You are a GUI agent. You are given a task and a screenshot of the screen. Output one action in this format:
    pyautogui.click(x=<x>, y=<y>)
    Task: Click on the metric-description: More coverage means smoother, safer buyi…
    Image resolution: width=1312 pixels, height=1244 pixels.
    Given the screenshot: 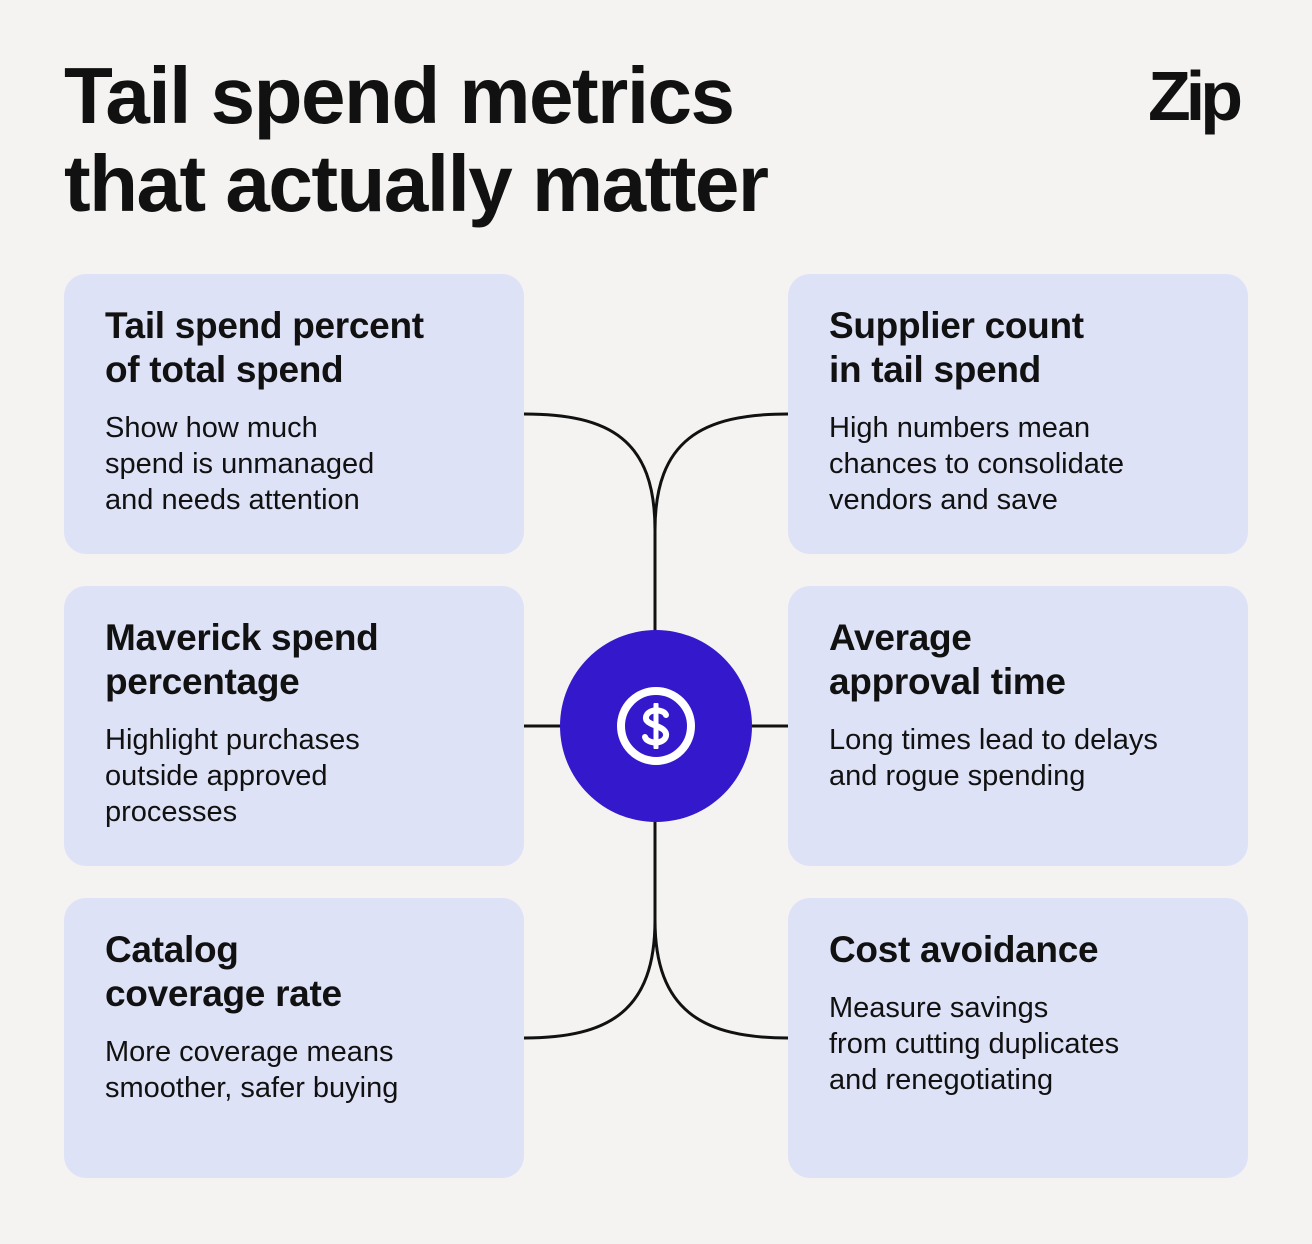 What is the action you would take?
    pyautogui.click(x=252, y=1070)
    